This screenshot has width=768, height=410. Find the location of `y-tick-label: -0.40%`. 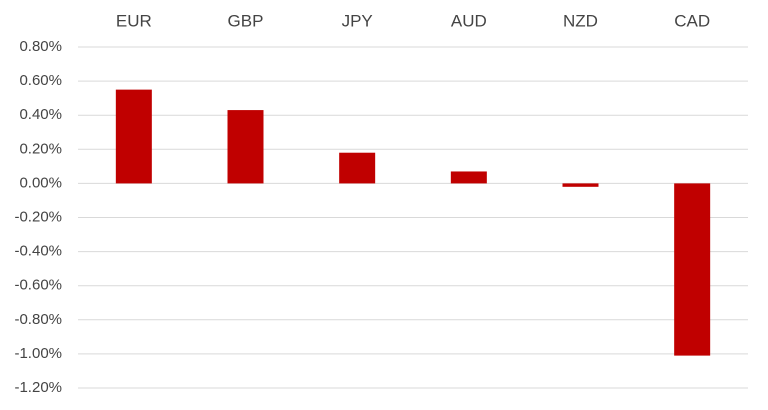

y-tick-label: -0.40% is located at coordinates (38, 251).